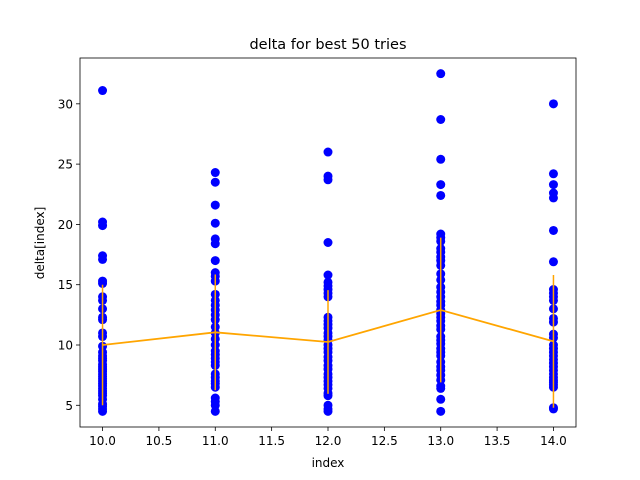 The height and width of the screenshot is (480, 640). I want to click on y-tick-label: 5, so click(69, 406).